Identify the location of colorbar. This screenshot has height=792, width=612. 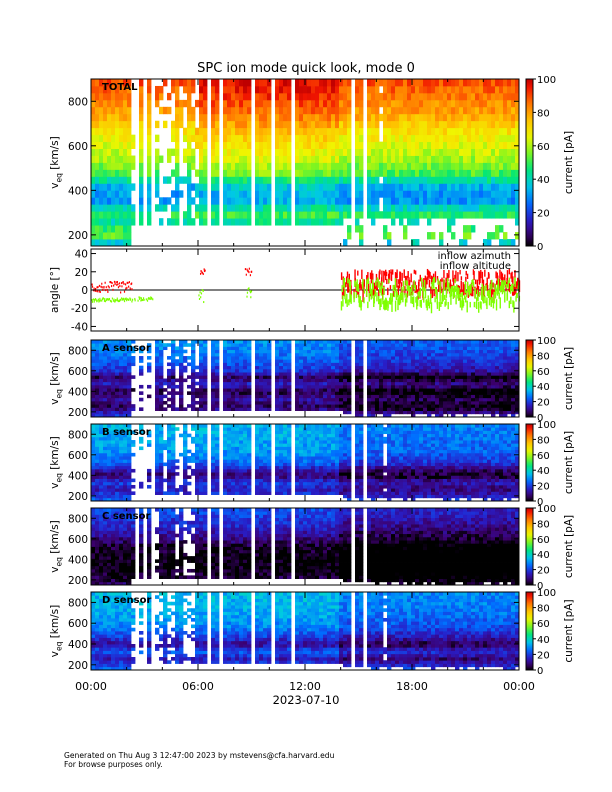
(529, 378).